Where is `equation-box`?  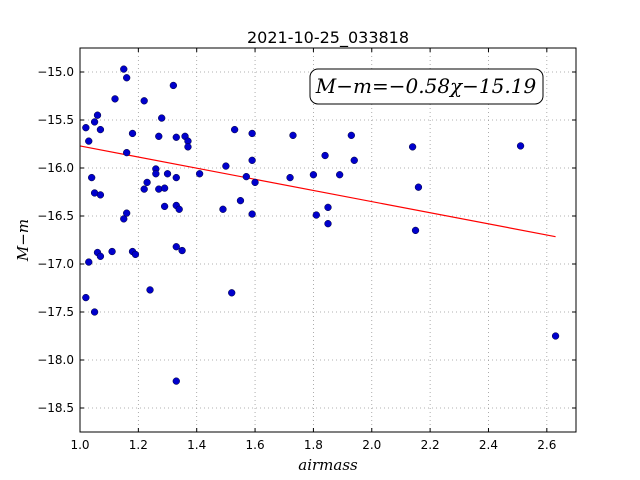
equation-box is located at coordinates (426, 86).